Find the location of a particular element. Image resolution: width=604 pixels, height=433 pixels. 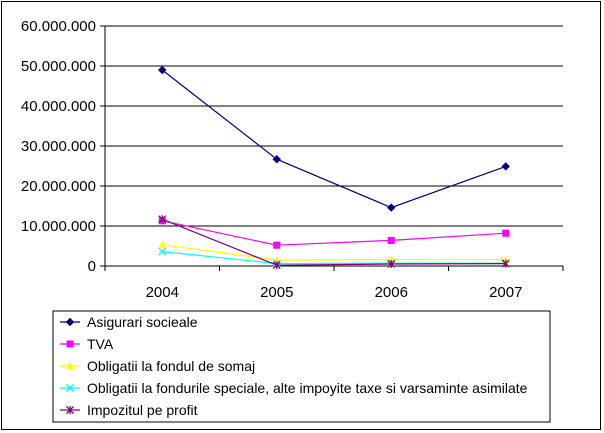

x-tick-label: 2004 is located at coordinates (162, 292).